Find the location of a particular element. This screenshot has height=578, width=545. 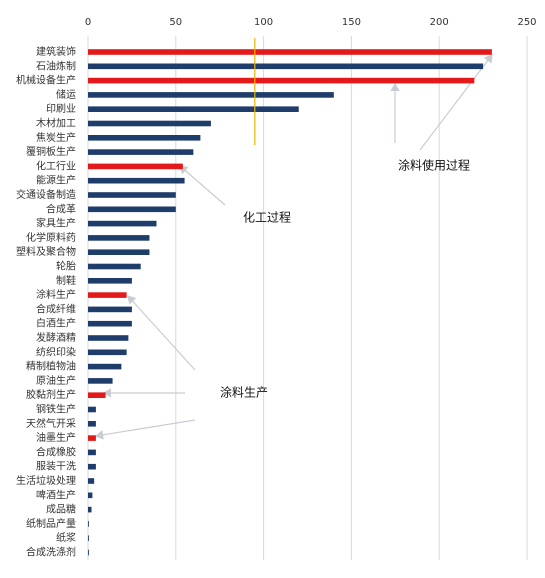

y-tick-label: 原油生产 is located at coordinates (56, 380).